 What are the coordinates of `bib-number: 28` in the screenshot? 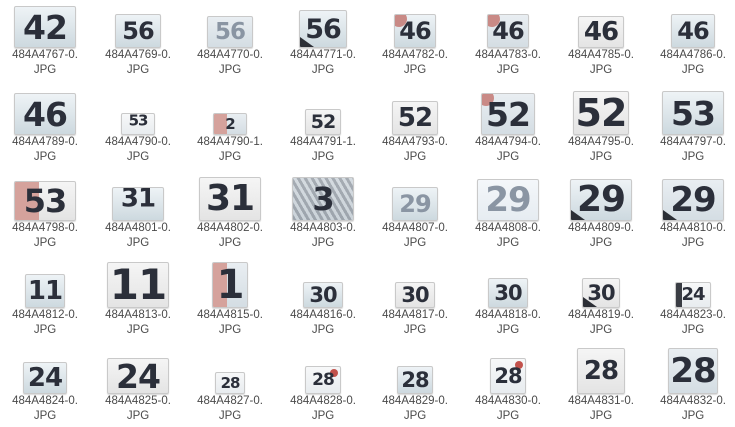 It's located at (415, 379).